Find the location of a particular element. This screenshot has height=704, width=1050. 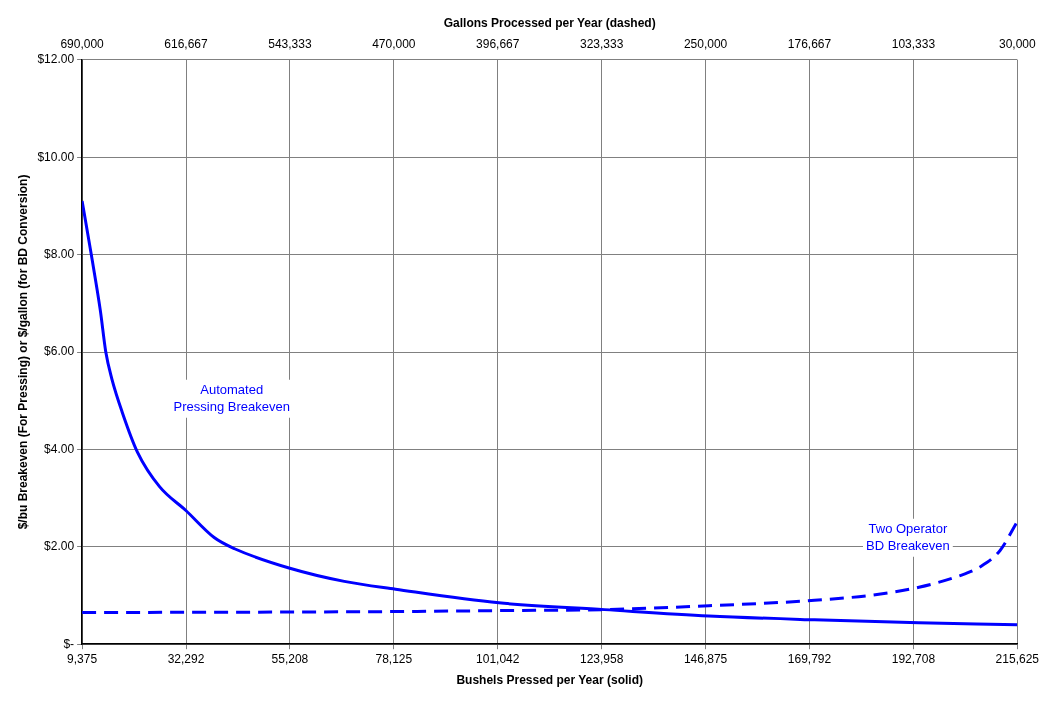

x2-tick-label: 103,333 is located at coordinates (913, 43).